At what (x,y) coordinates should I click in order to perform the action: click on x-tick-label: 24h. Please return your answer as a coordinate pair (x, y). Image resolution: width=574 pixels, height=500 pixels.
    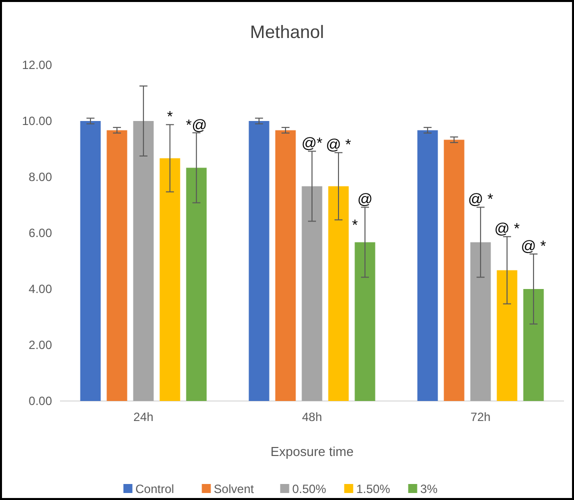
    Looking at the image, I should click on (143, 417).